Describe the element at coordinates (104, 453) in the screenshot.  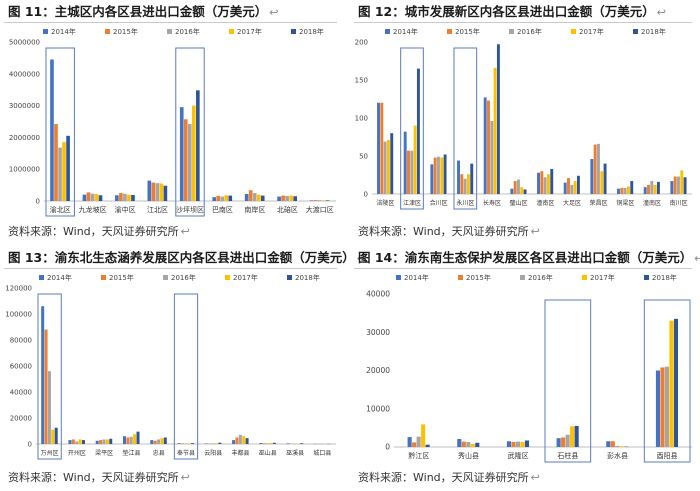
I see `x-tick-label: 梁平区` at that location.